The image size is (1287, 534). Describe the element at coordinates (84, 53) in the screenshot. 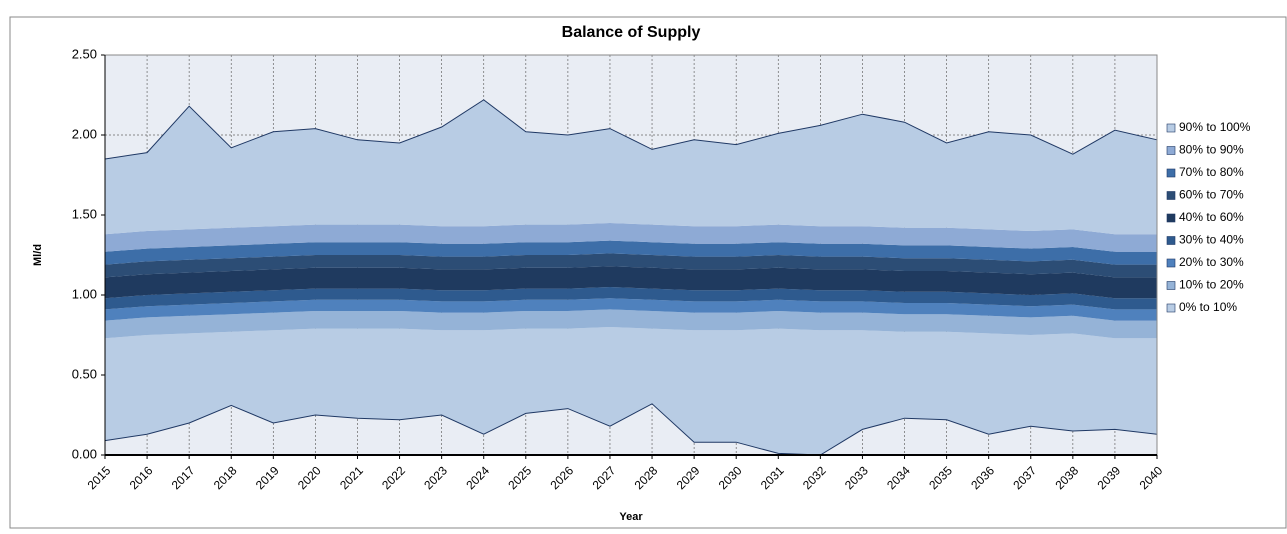

I see `y-tick-label: 2.50` at that location.